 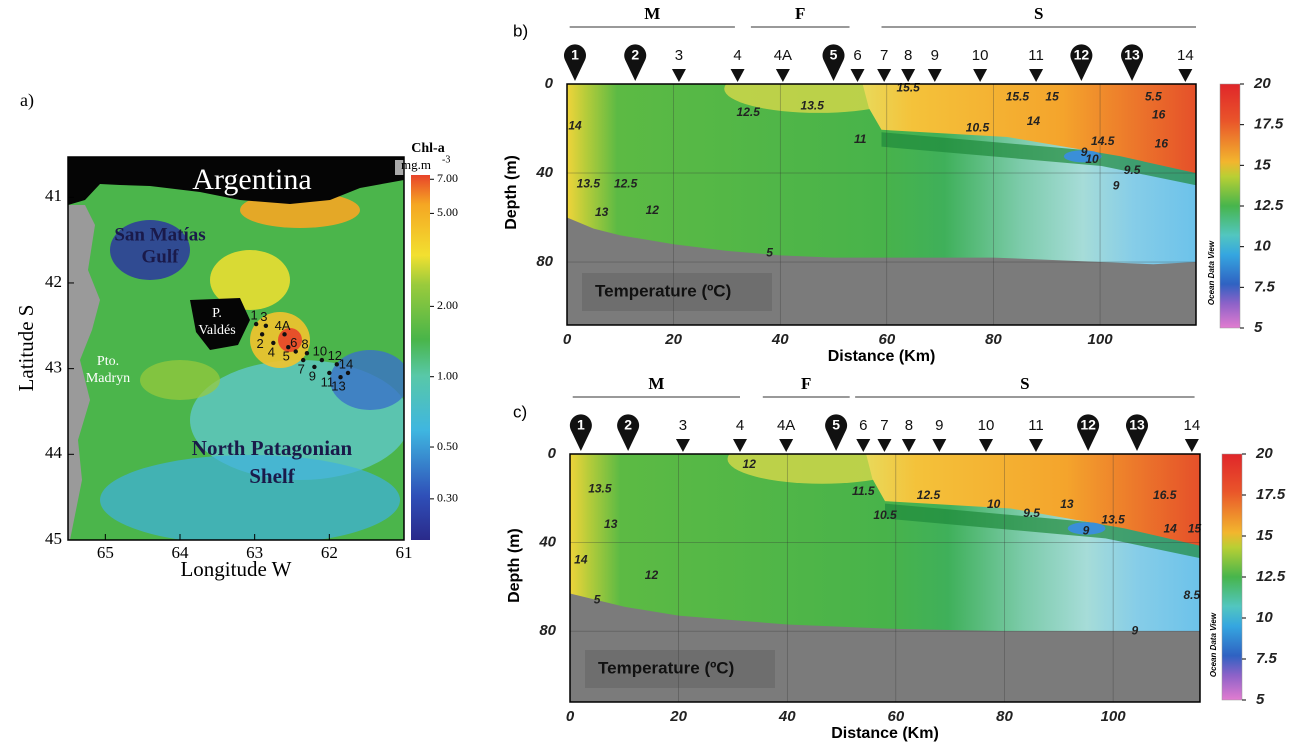 What do you see at coordinates (447, 212) in the screenshot?
I see `colorbar-tick-label: 5.00` at bounding box center [447, 212].